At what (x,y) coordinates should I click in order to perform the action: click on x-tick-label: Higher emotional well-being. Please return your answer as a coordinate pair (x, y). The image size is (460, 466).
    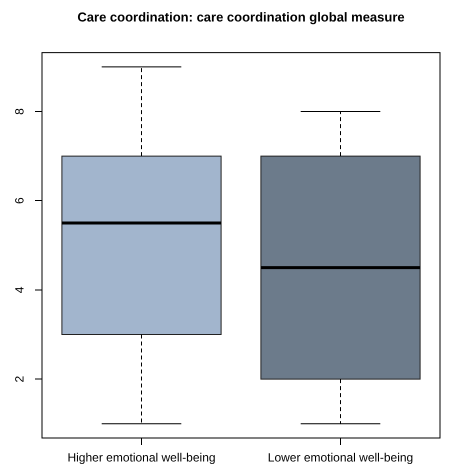
    Looking at the image, I should click on (141, 457).